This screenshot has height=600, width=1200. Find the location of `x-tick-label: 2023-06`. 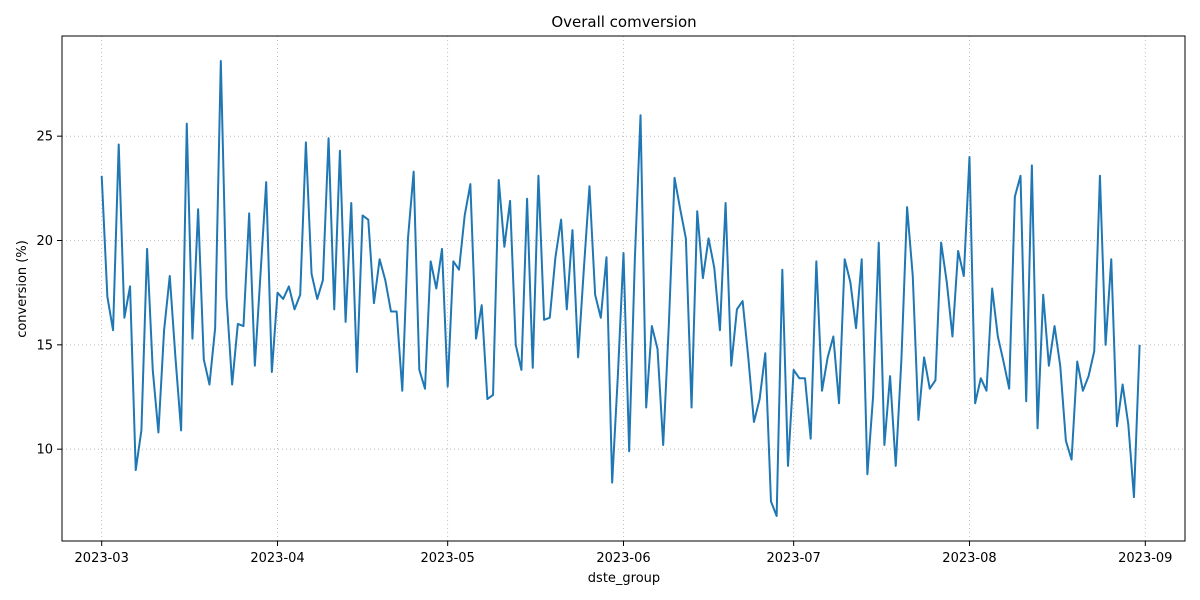

x-tick-label: 2023-06 is located at coordinates (623, 558).